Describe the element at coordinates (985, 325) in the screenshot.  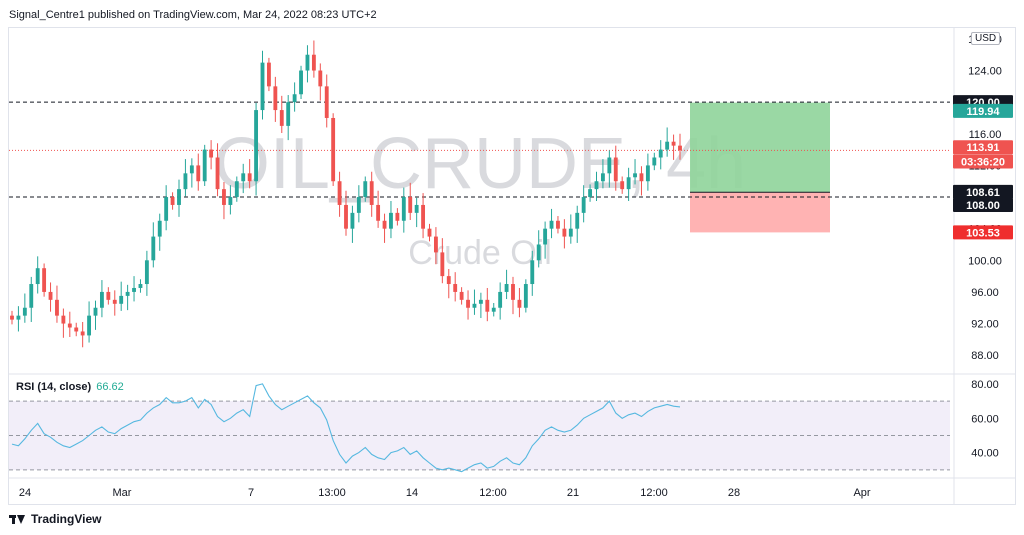
I see `price-tick-label: 92.00` at that location.